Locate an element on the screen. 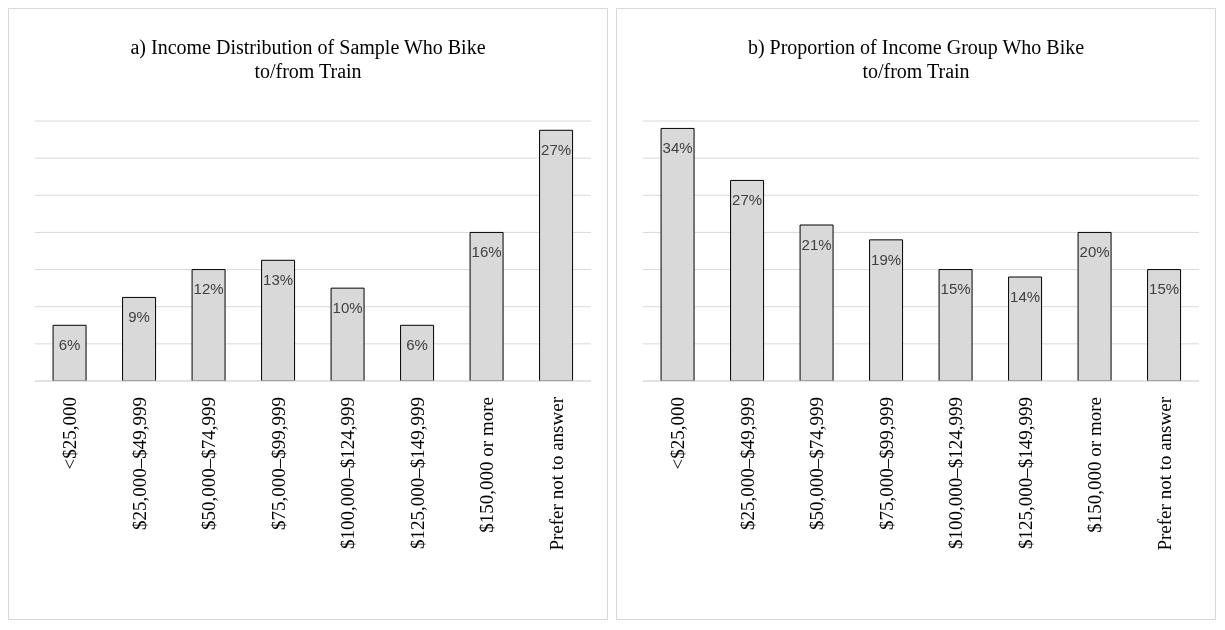  data-label: 20% is located at coordinates (1094, 252).